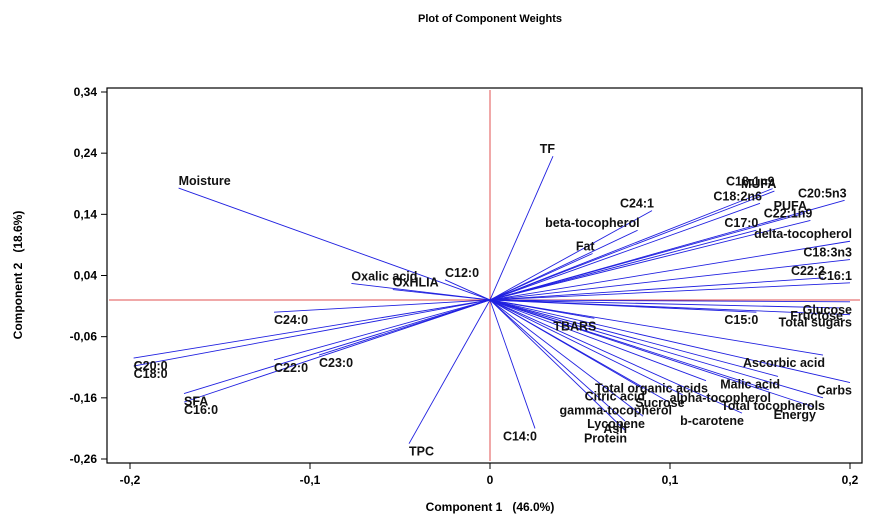  What do you see at coordinates (421, 452) in the screenshot?
I see `variable-label: TPC` at bounding box center [421, 452].